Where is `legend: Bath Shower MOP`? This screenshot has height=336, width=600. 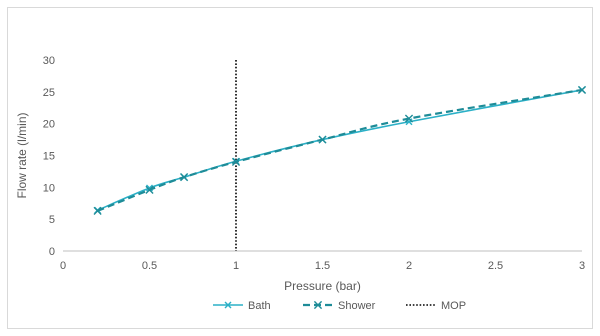
legend: Bath Shower MOP is located at coordinates (339, 306).